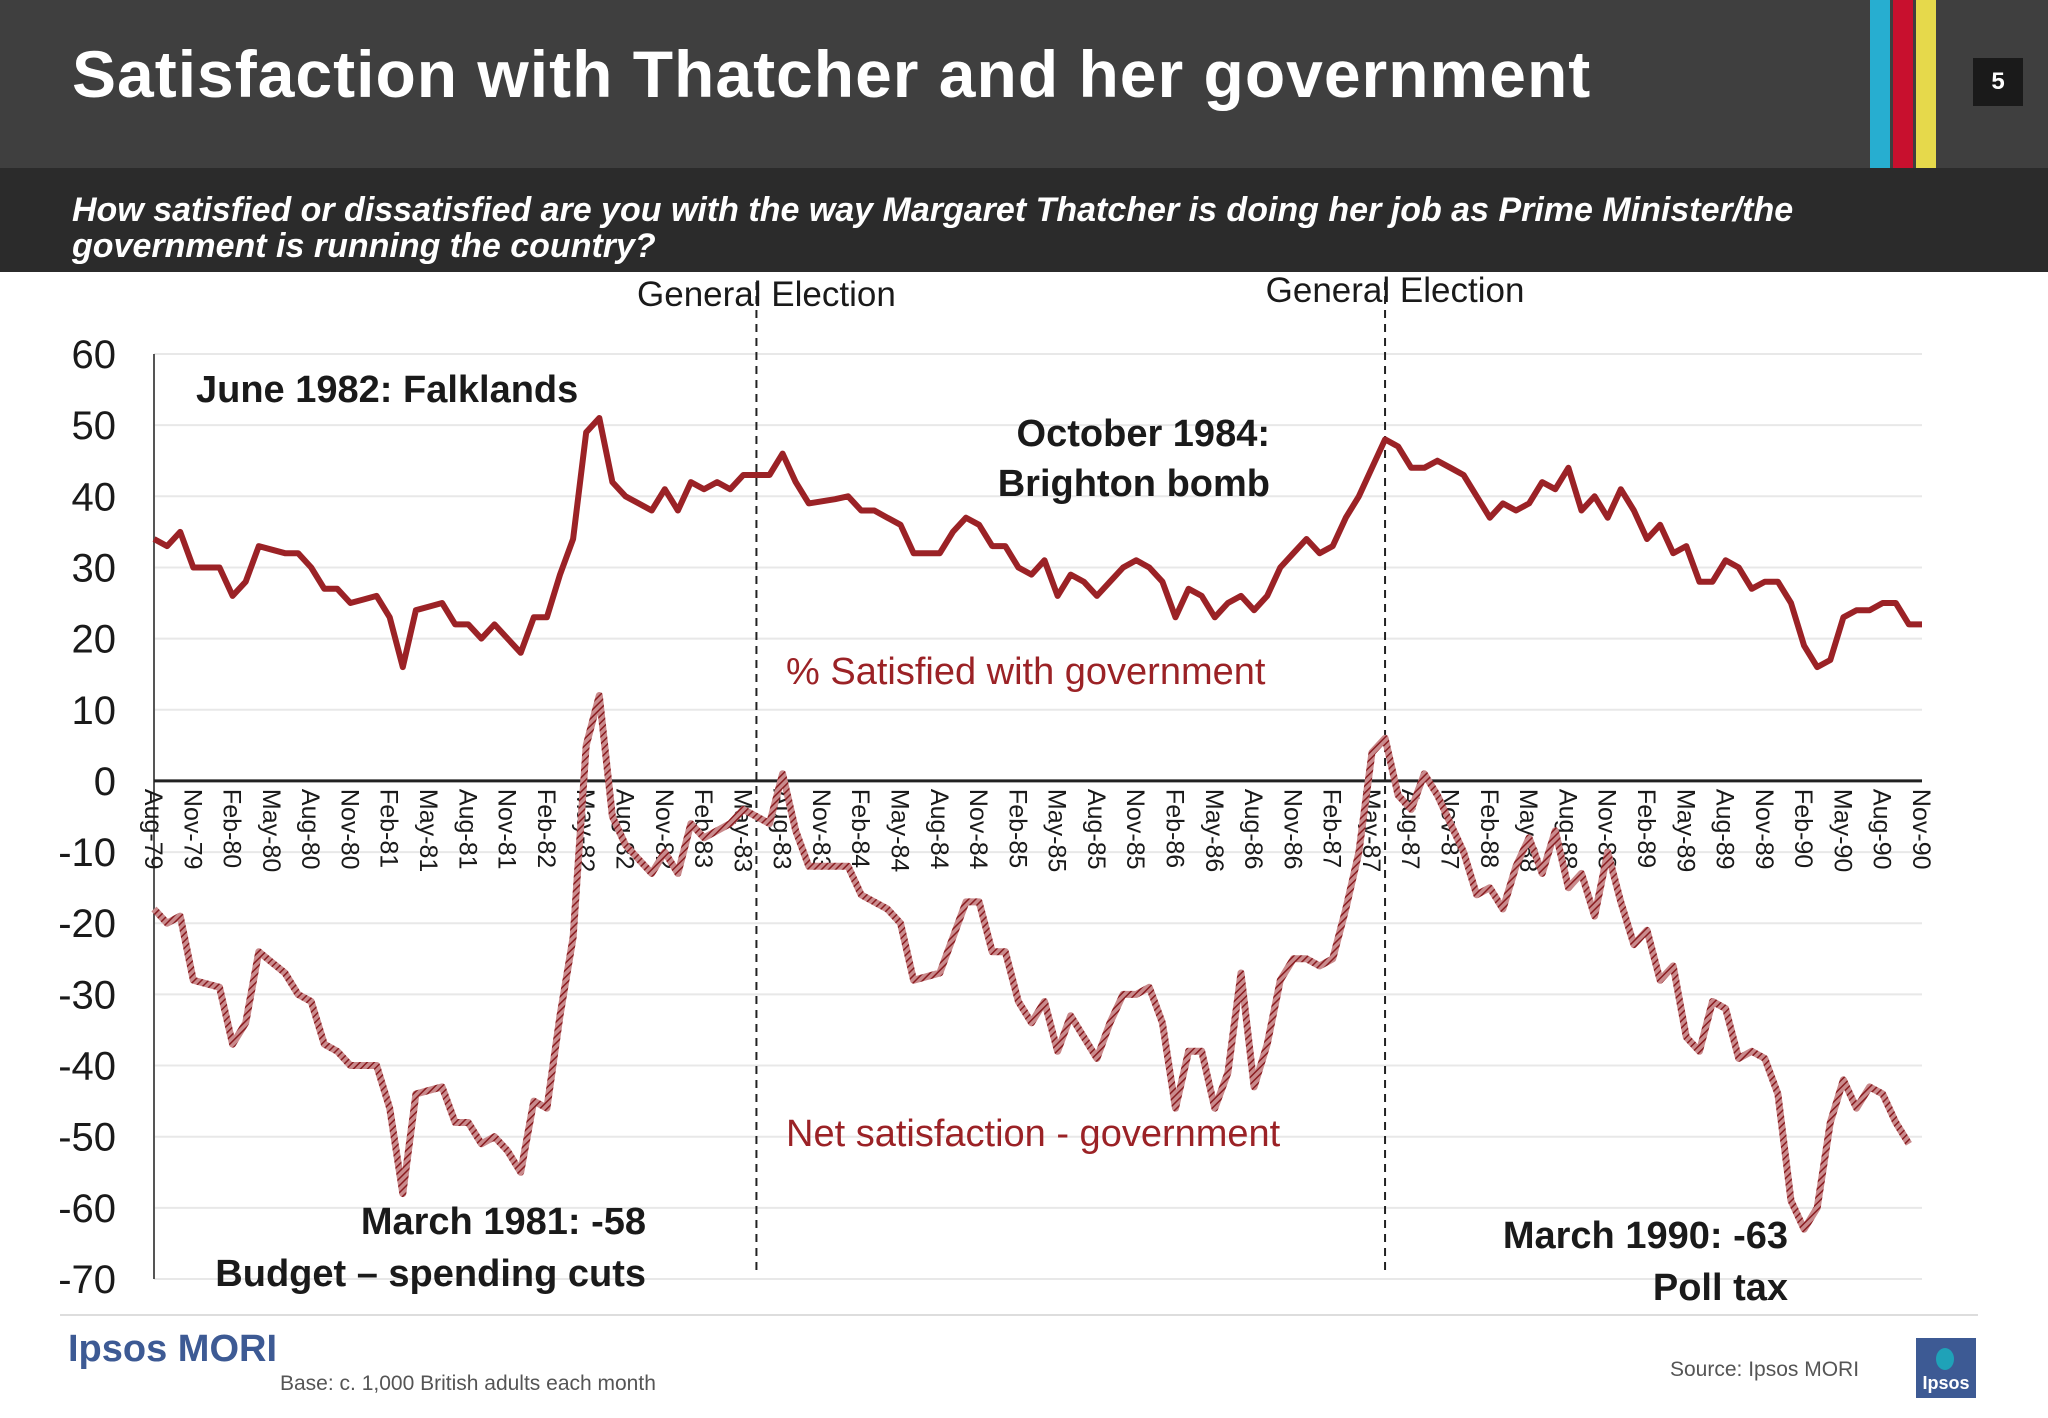 Image resolution: width=2048 pixels, height=1418 pixels. Describe the element at coordinates (1489, 828) in the screenshot. I see `x-tick-label: Feb-88` at that location.